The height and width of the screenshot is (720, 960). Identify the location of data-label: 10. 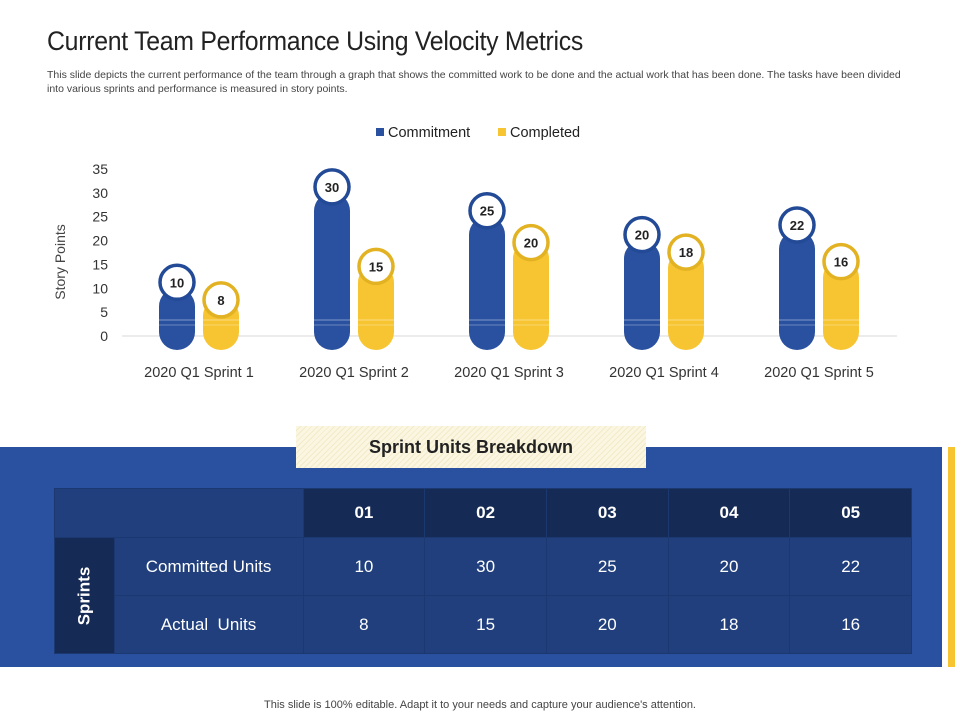
(177, 282).